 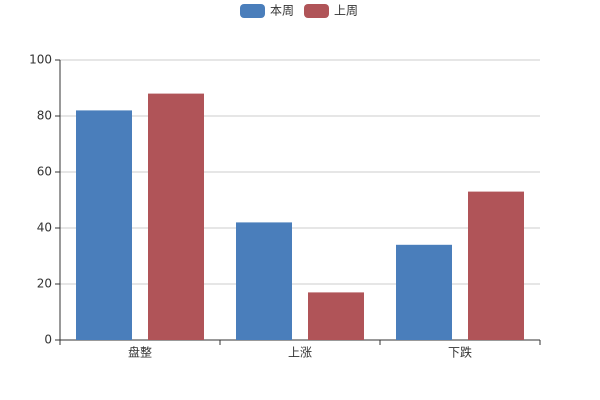 I want to click on x-tick-label: 盘整, so click(x=140, y=352).